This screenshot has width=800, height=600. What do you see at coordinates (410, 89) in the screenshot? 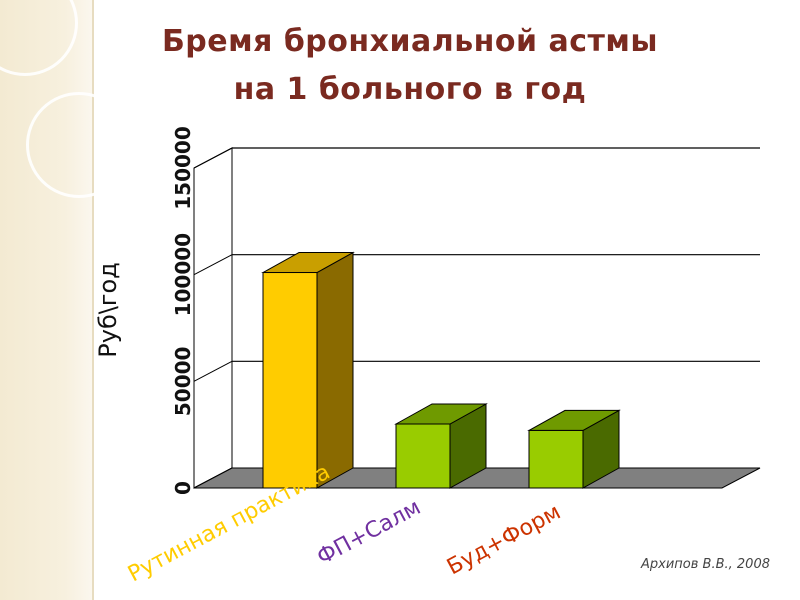
I see `slide-subtitle: на 1 больного в год` at bounding box center [410, 89].